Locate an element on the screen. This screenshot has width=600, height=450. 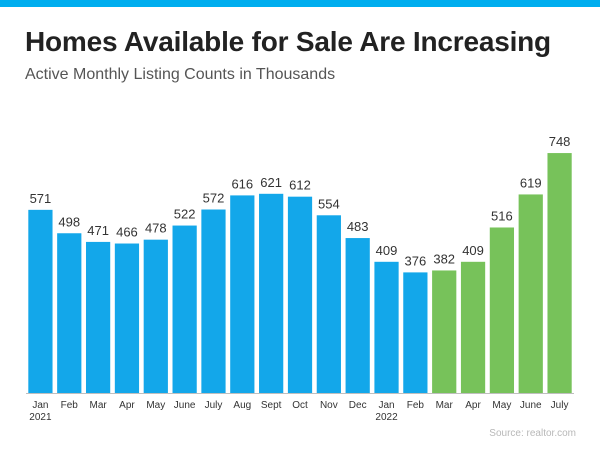
source-note: Source: realtor.com is located at coordinates (532, 433).